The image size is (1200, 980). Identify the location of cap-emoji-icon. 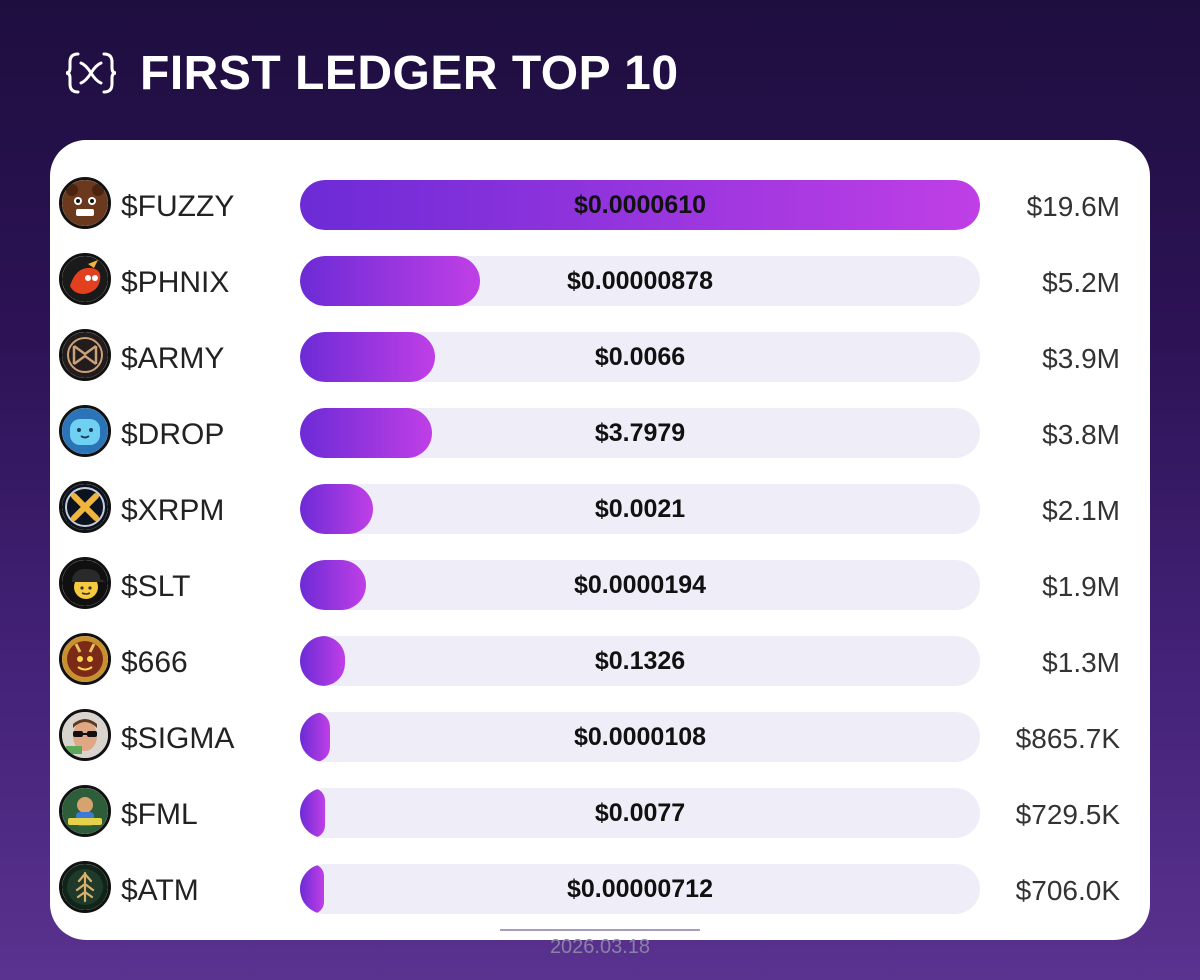
(85, 583).